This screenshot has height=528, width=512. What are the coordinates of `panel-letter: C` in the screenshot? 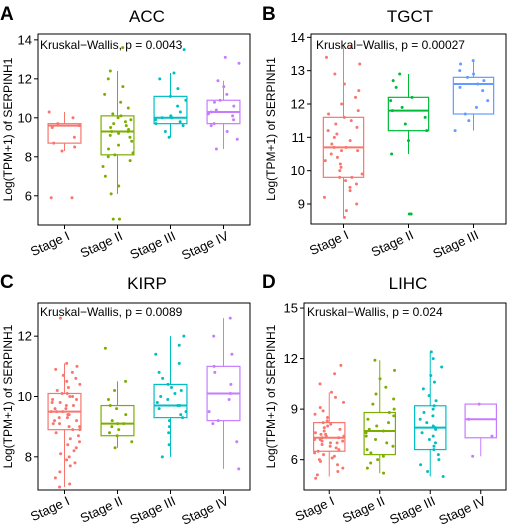 It's located at (7, 282).